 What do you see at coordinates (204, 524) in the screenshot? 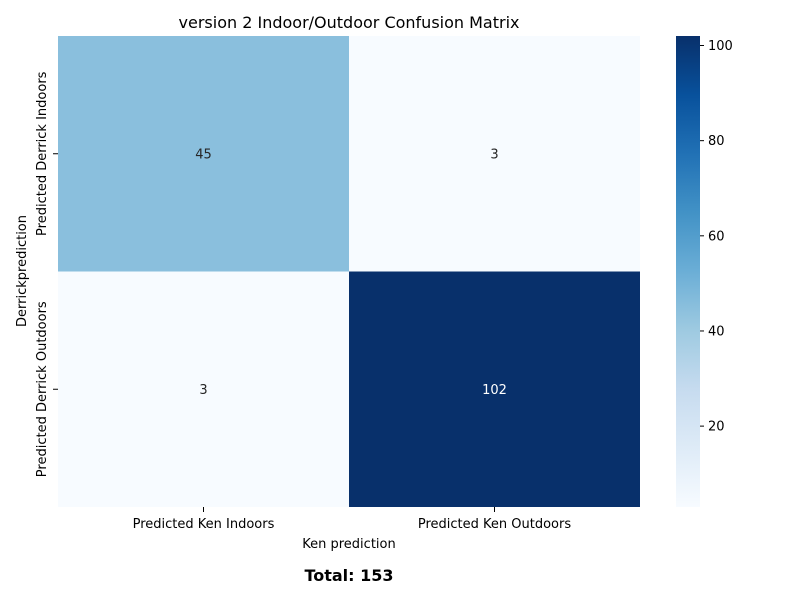
I see `x-tick-label-0: Predicted Ken Indoors` at bounding box center [204, 524].